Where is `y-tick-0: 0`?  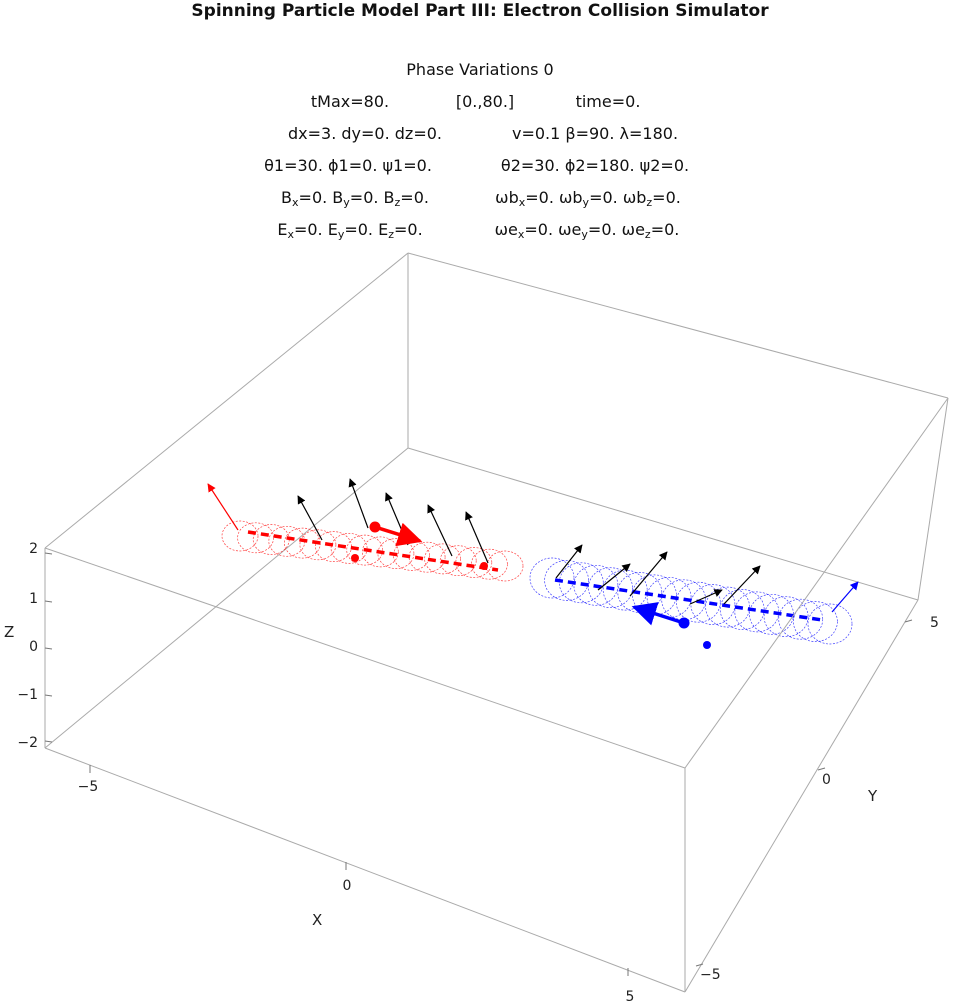 y-tick-0: 0 is located at coordinates (826, 780).